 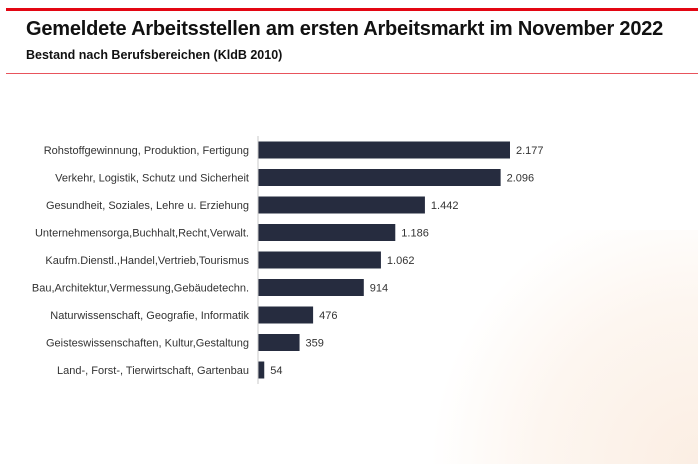 What do you see at coordinates (147, 206) in the screenshot?
I see `category-label: Gesundheit, Soziales, Lehre u. Erziehung` at bounding box center [147, 206].